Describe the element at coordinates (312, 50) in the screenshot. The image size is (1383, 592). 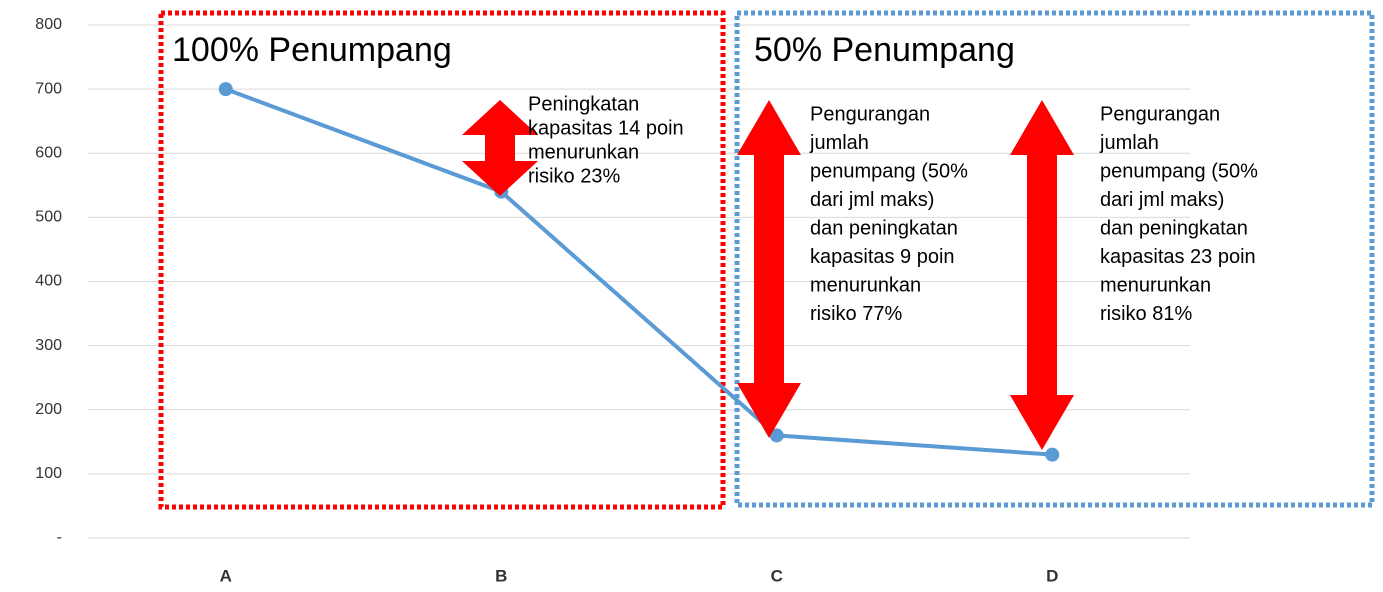
I see `annotation: 100% Penumpang` at that location.